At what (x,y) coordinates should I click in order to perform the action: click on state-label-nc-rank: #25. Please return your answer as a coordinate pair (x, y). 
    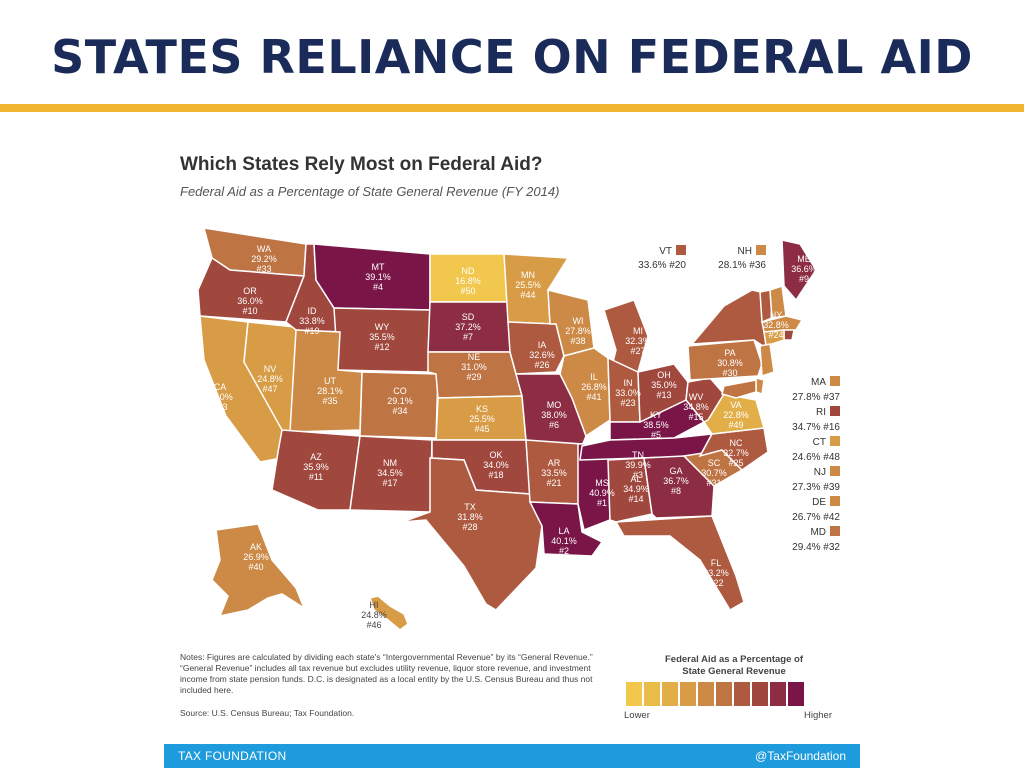
    Looking at the image, I should click on (735, 463).